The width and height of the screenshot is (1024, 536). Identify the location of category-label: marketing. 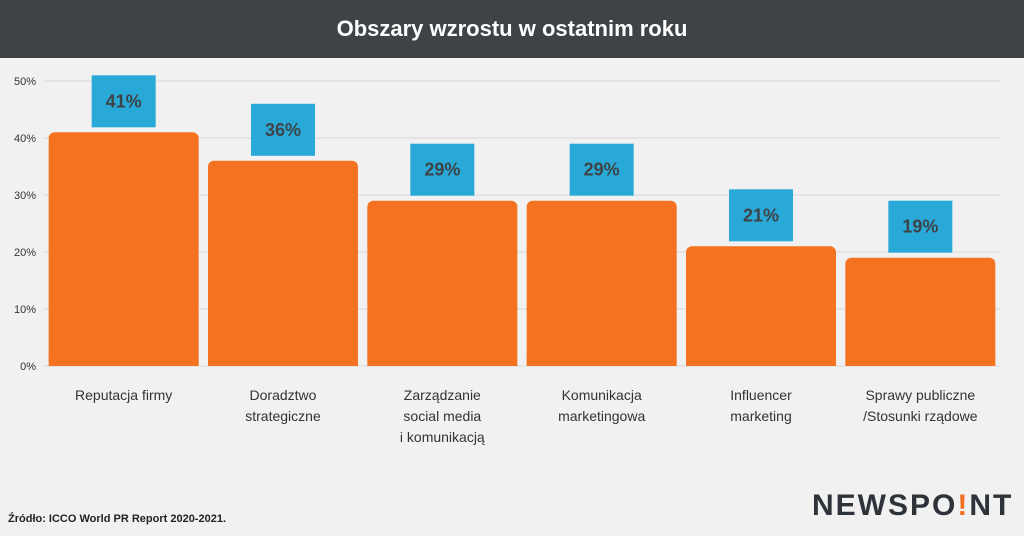
(760, 416).